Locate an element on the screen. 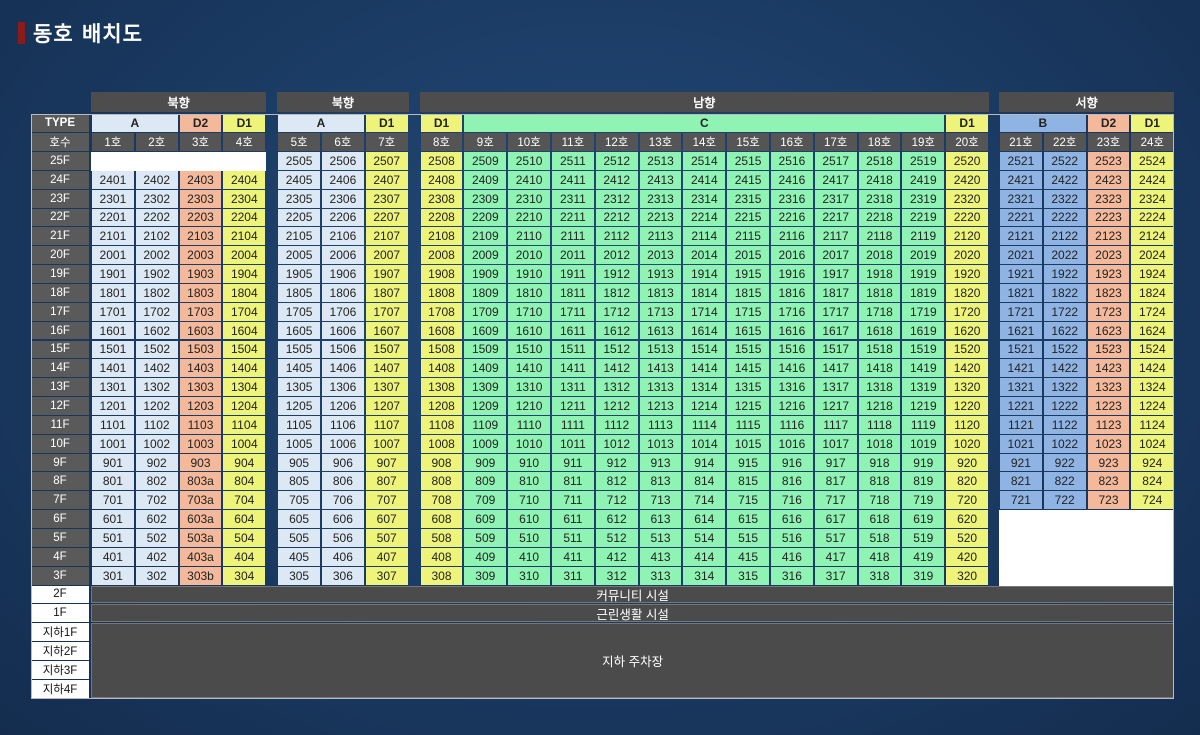 The width and height of the screenshot is (1200, 735). unit-cell: 1520 is located at coordinates (967, 349).